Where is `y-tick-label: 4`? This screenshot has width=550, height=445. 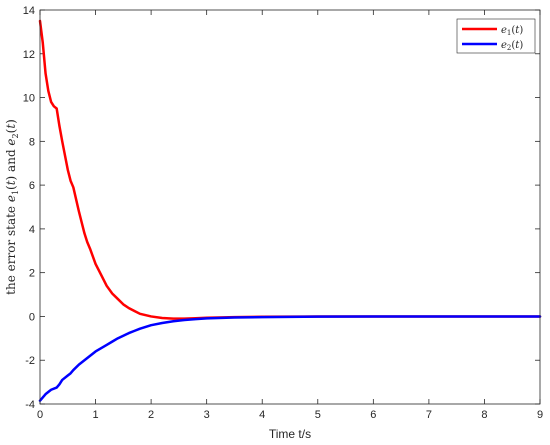
y-tick-label: 4 is located at coordinates (32, 230).